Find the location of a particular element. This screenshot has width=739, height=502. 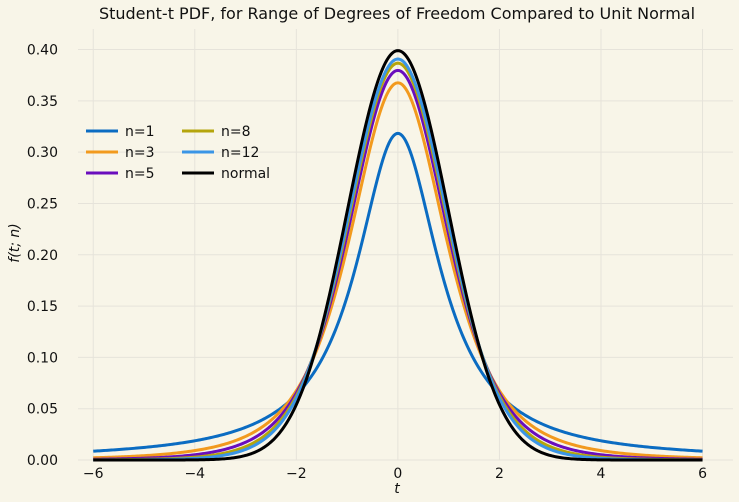

y-tick-label: 0.15 is located at coordinates (42, 307).